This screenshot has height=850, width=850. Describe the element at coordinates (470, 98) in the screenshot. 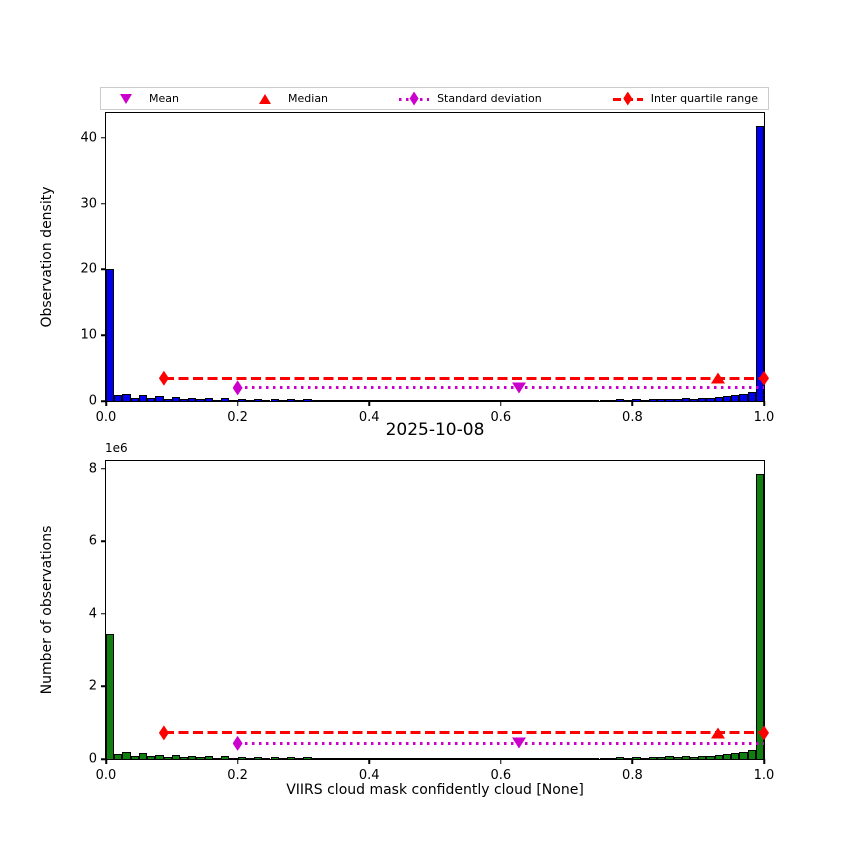

I see `legend-item-std: Standard deviation` at that location.